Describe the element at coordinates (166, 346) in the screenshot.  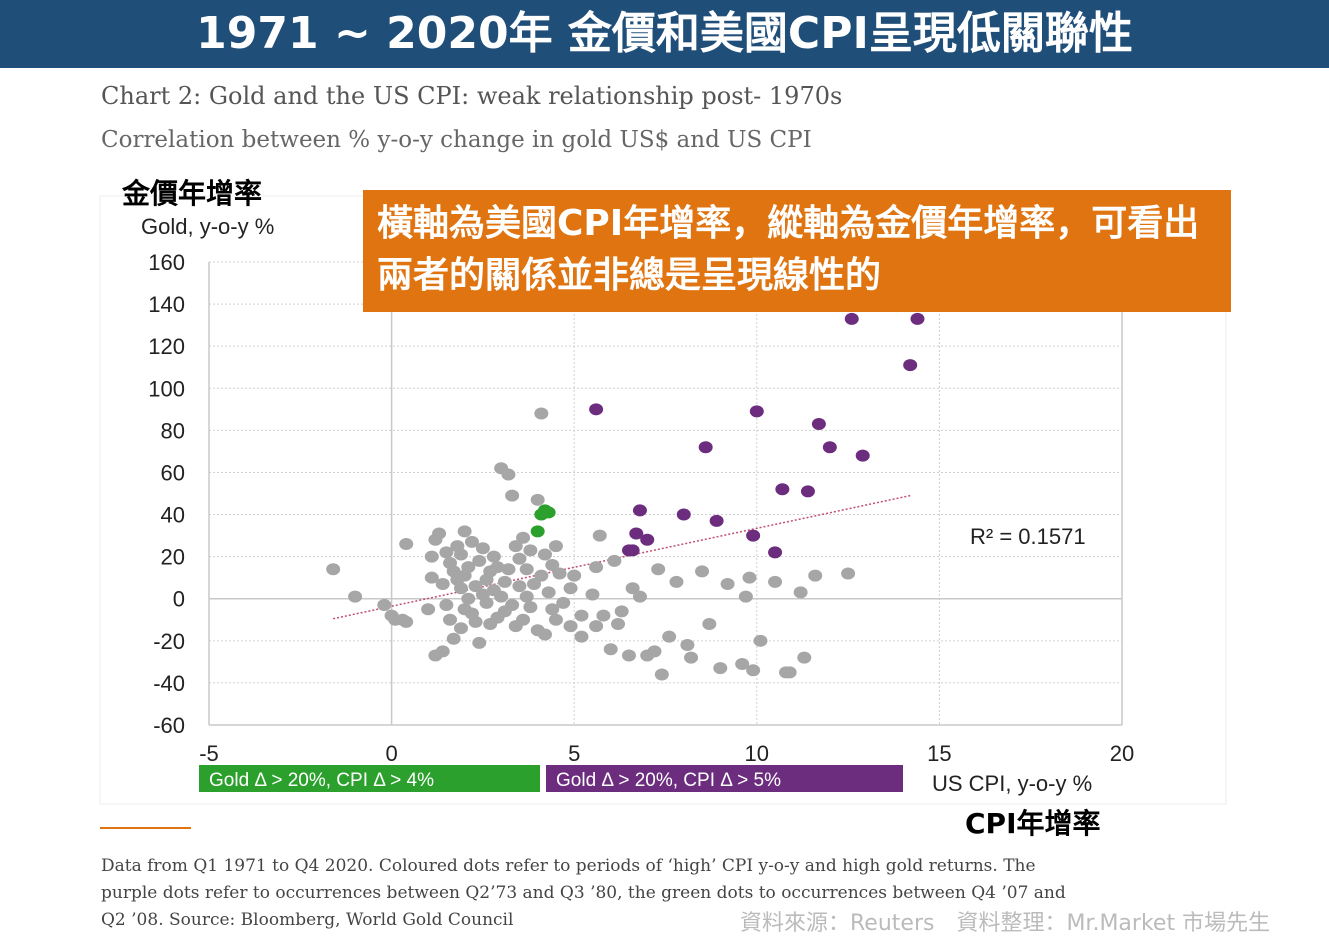
I see `y-tick-label: 120` at that location.